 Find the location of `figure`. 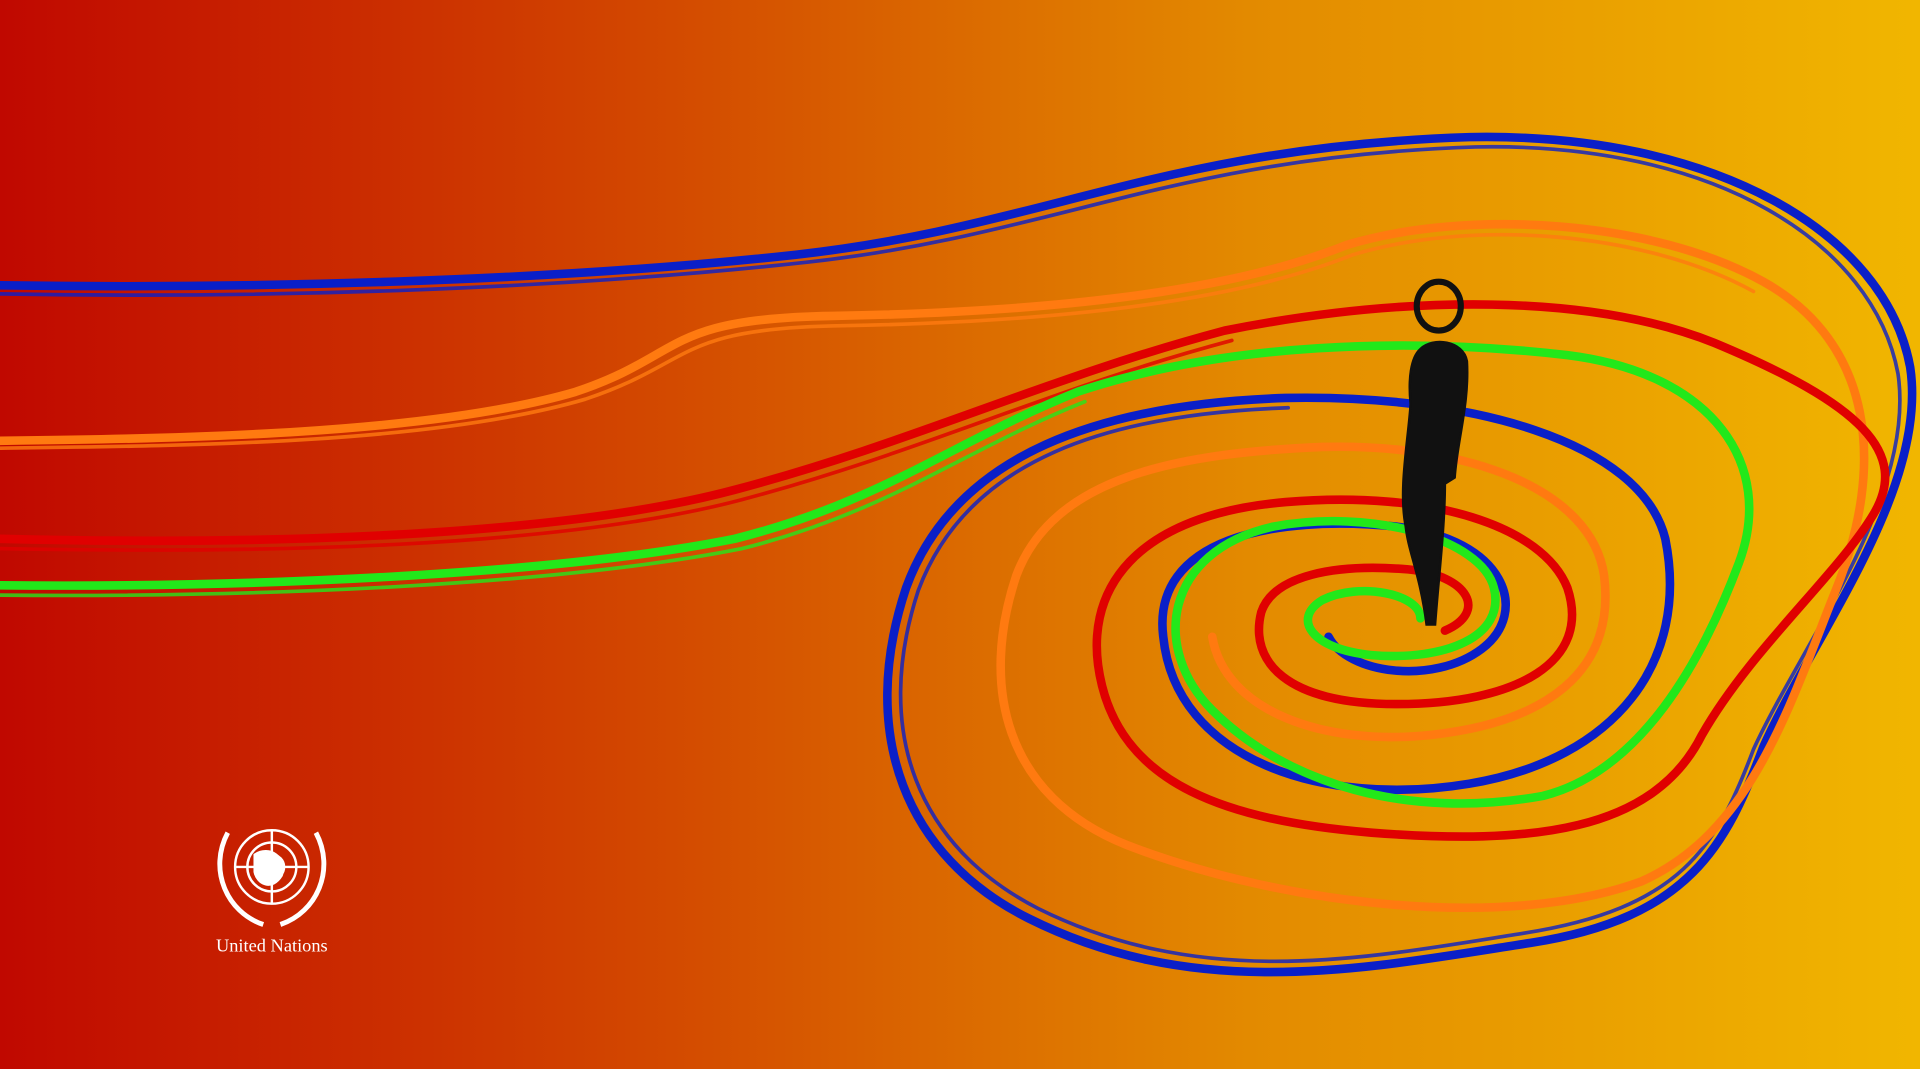

figure is located at coordinates (1435, 452).